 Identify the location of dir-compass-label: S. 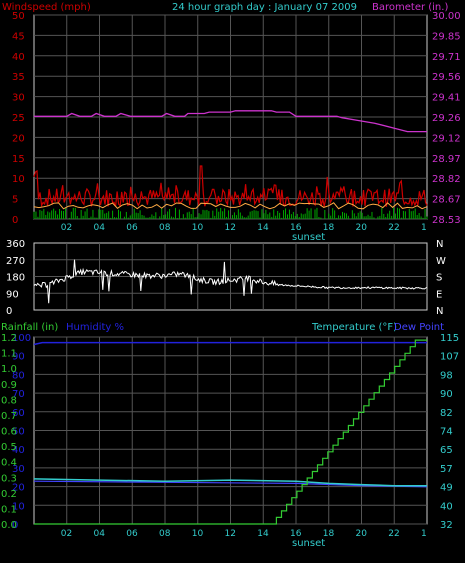
(439, 278).